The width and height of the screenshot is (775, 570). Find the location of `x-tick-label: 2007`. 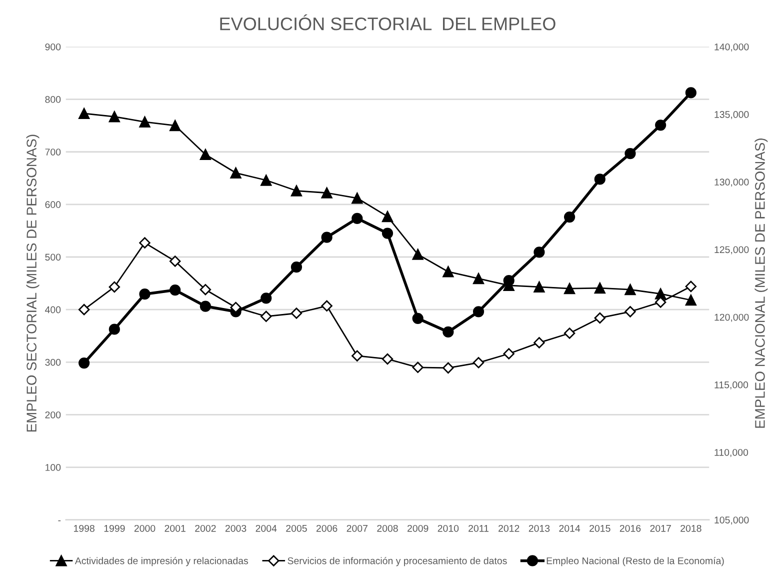

x-tick-label: 2007 is located at coordinates (357, 528).